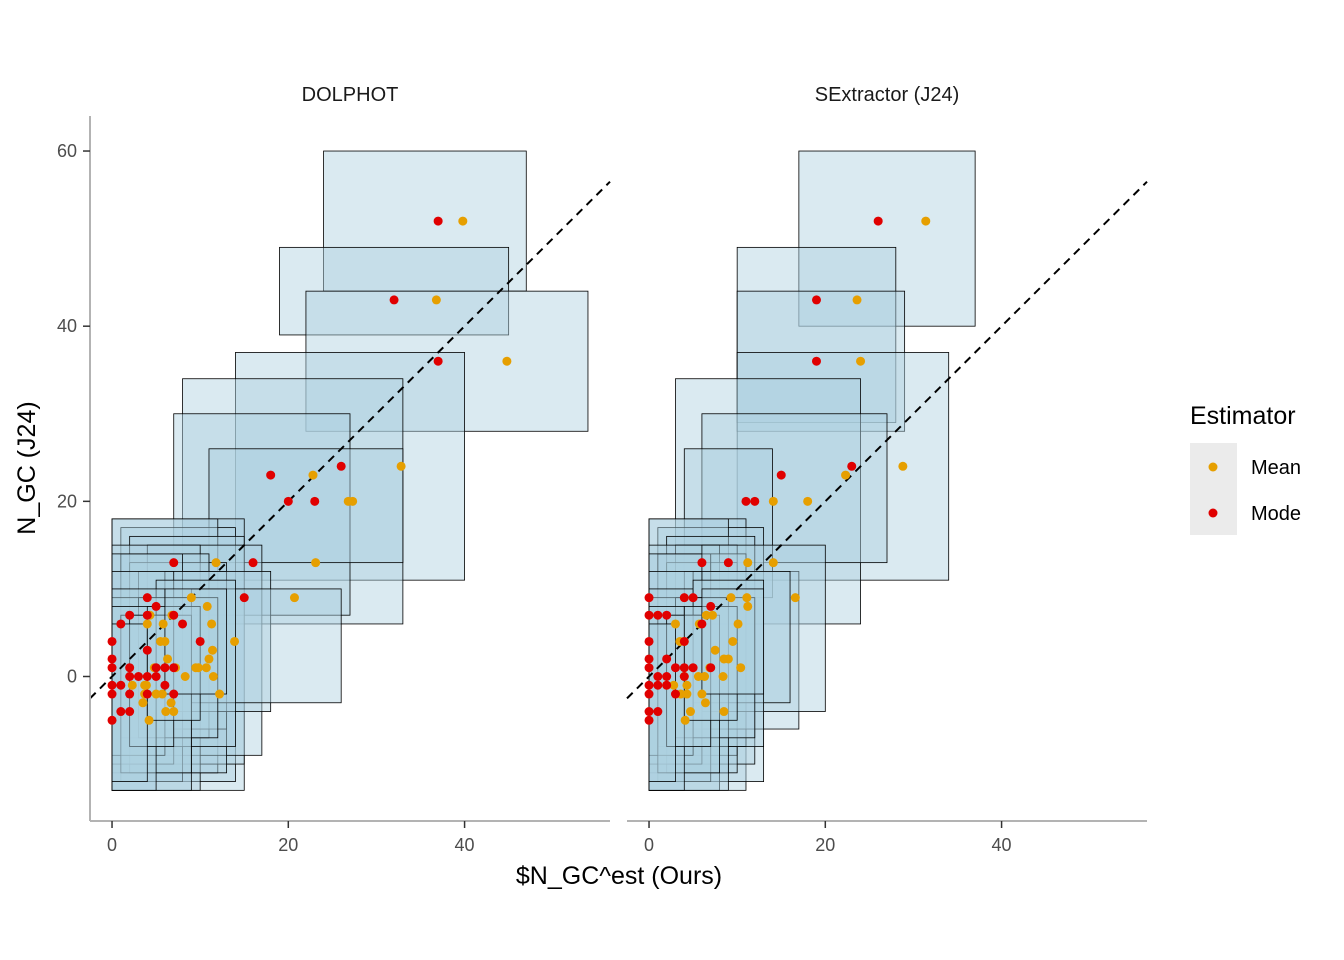 The image size is (1344, 960). Describe the element at coordinates (1245, 468) in the screenshot. I see `legend: Estimator Mean Mode` at that location.